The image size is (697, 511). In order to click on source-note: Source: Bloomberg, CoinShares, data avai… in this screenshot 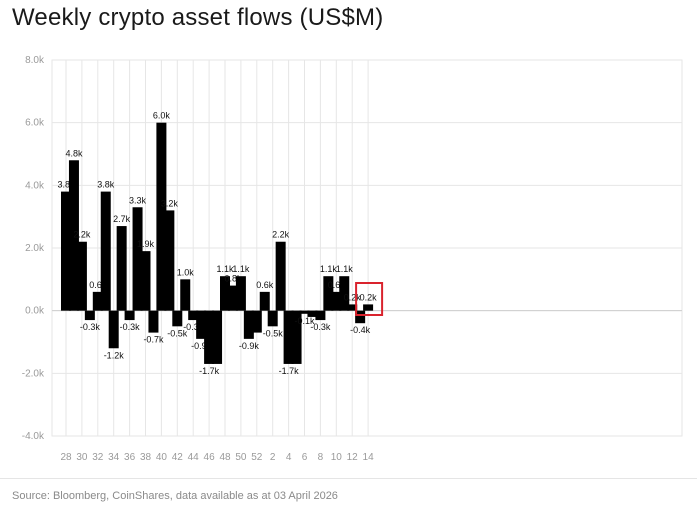, I will do `click(175, 496)`.